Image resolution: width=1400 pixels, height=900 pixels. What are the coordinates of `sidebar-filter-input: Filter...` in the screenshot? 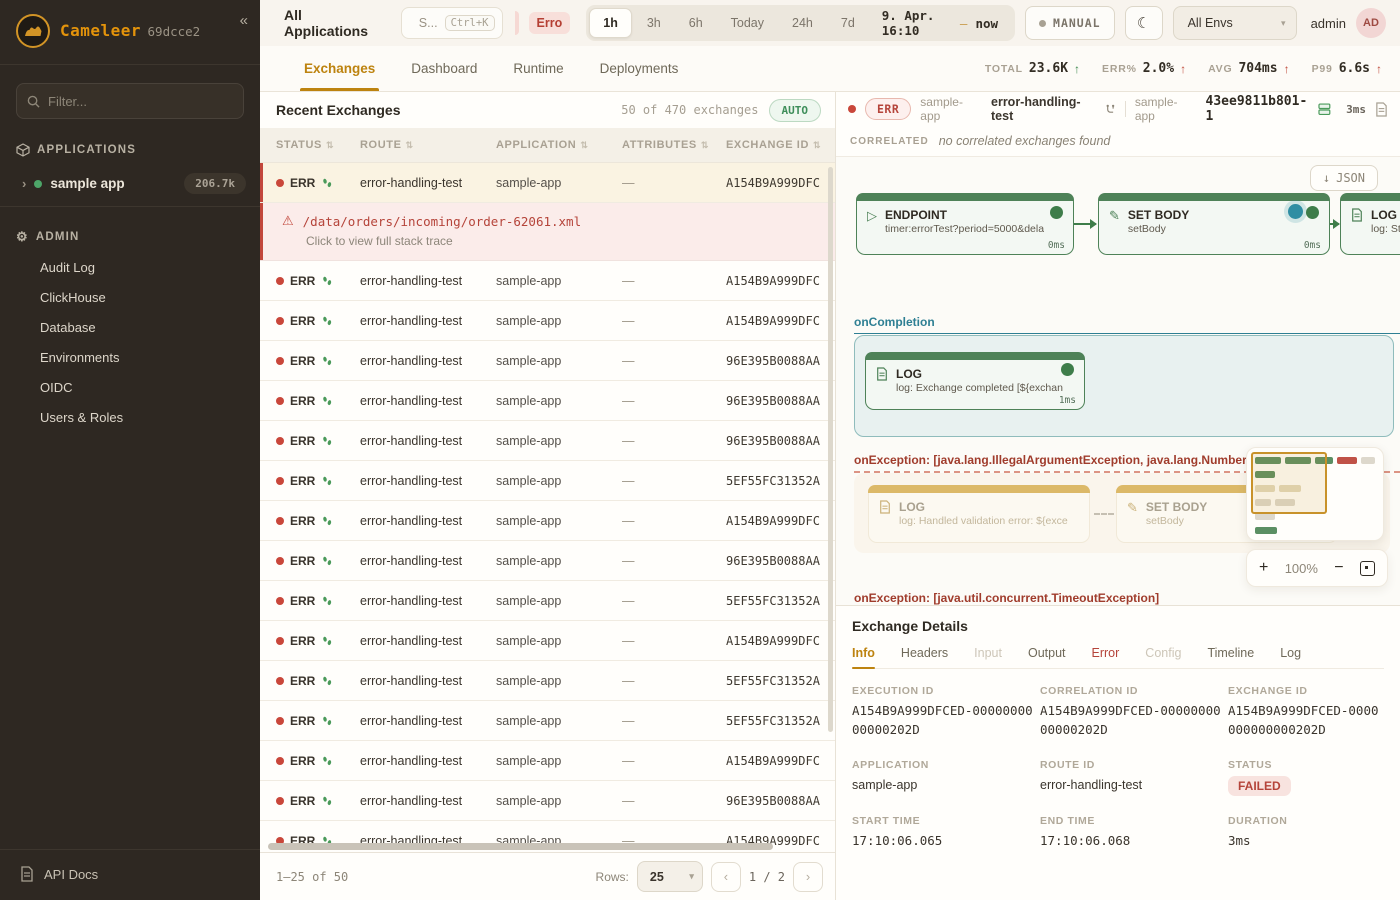 It's located at (130, 101).